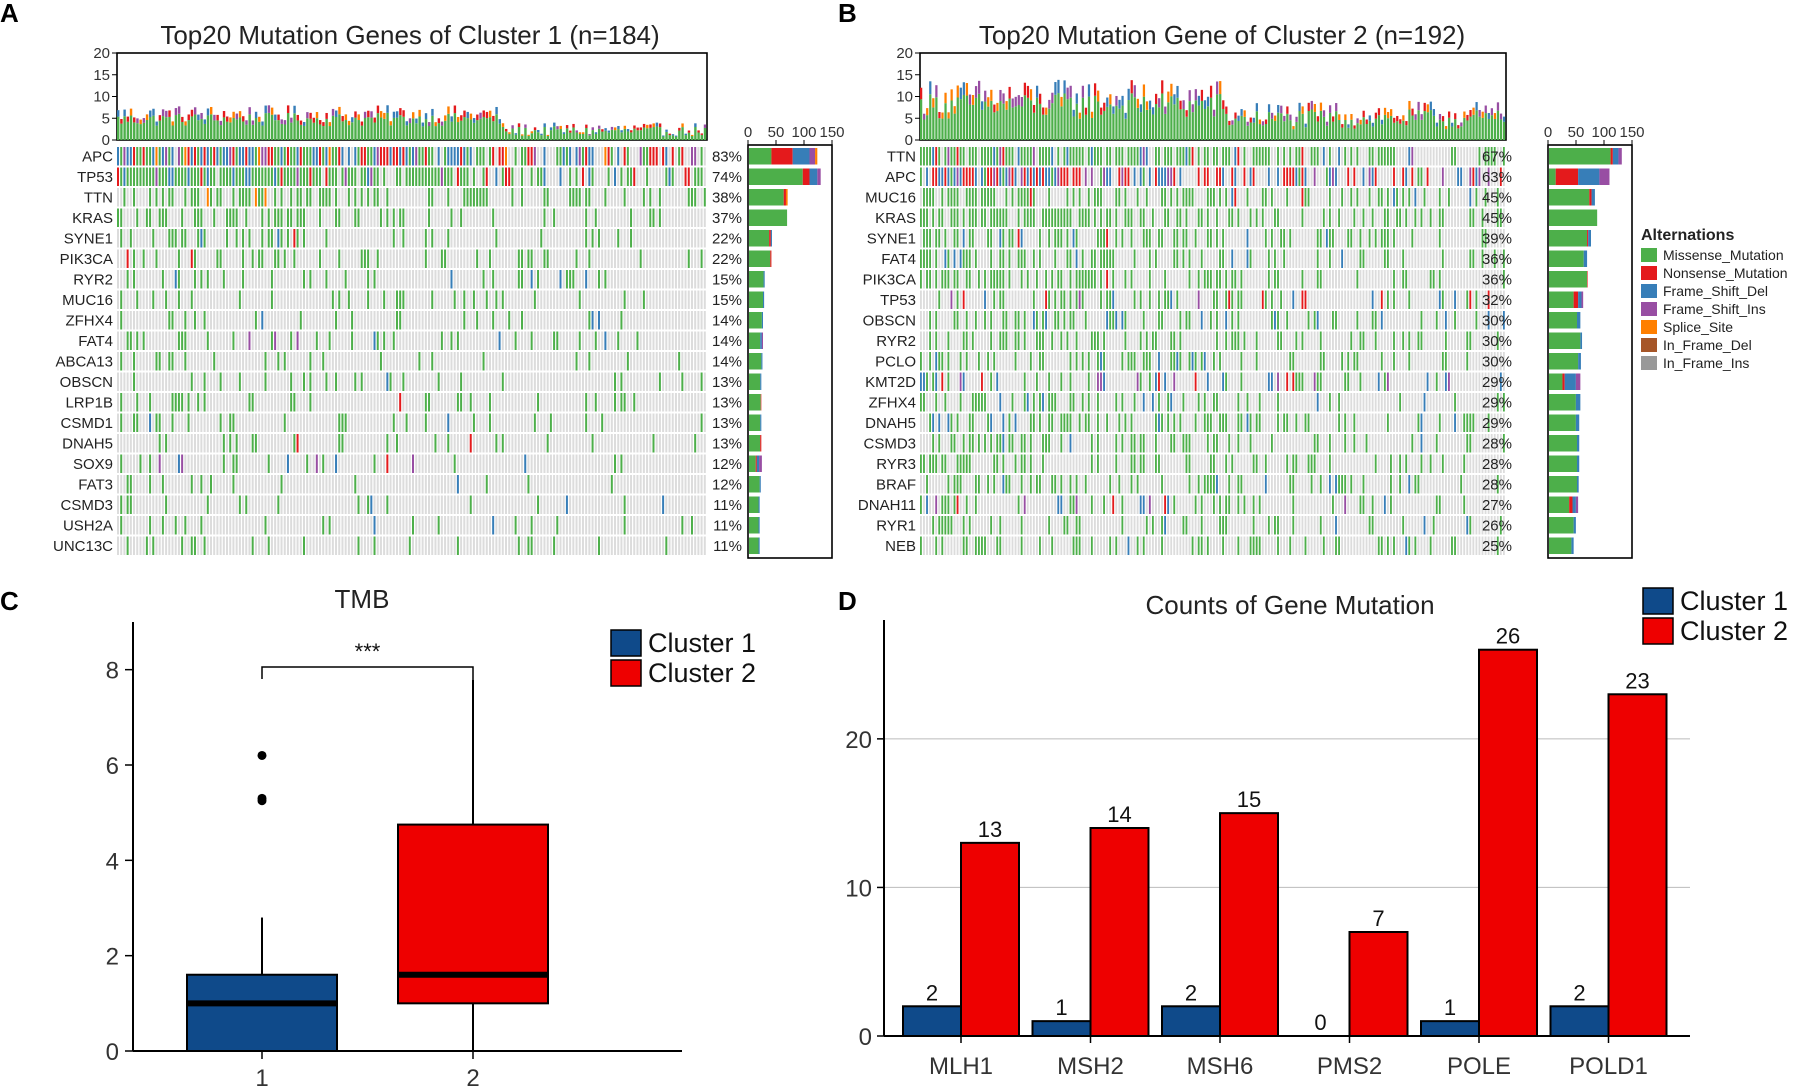  What do you see at coordinates (101, 97) in the screenshot?
I see `tmb-tick-label: 10` at bounding box center [101, 97].